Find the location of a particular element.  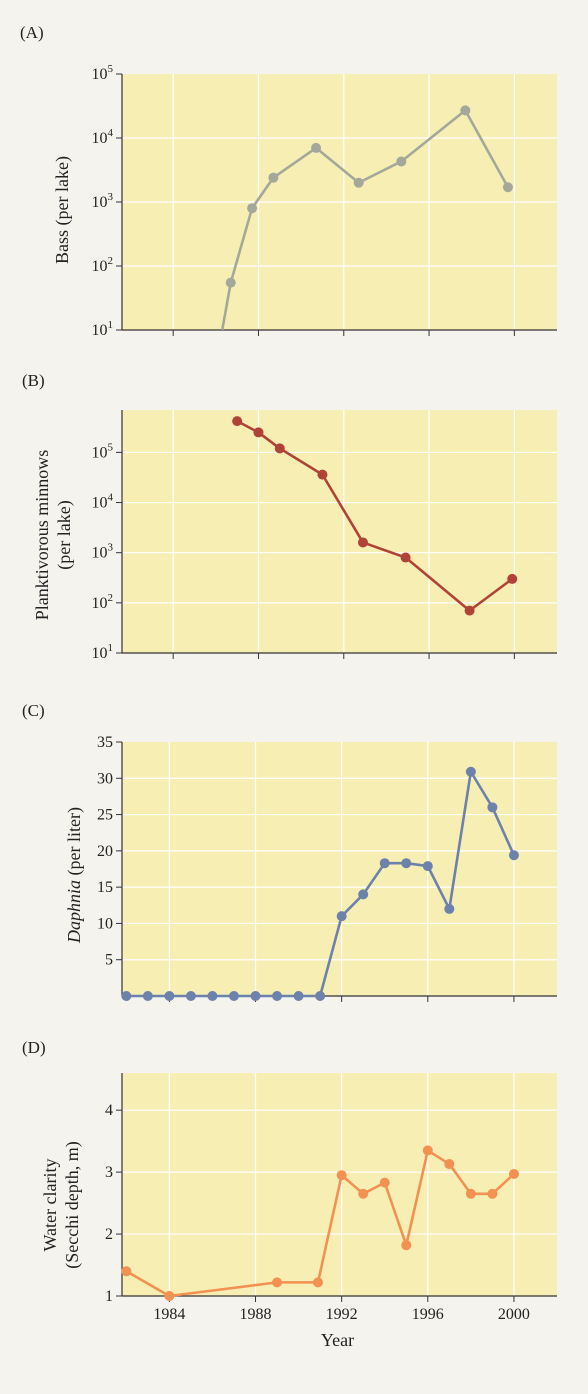

panel-label: (B) is located at coordinates (33, 380).